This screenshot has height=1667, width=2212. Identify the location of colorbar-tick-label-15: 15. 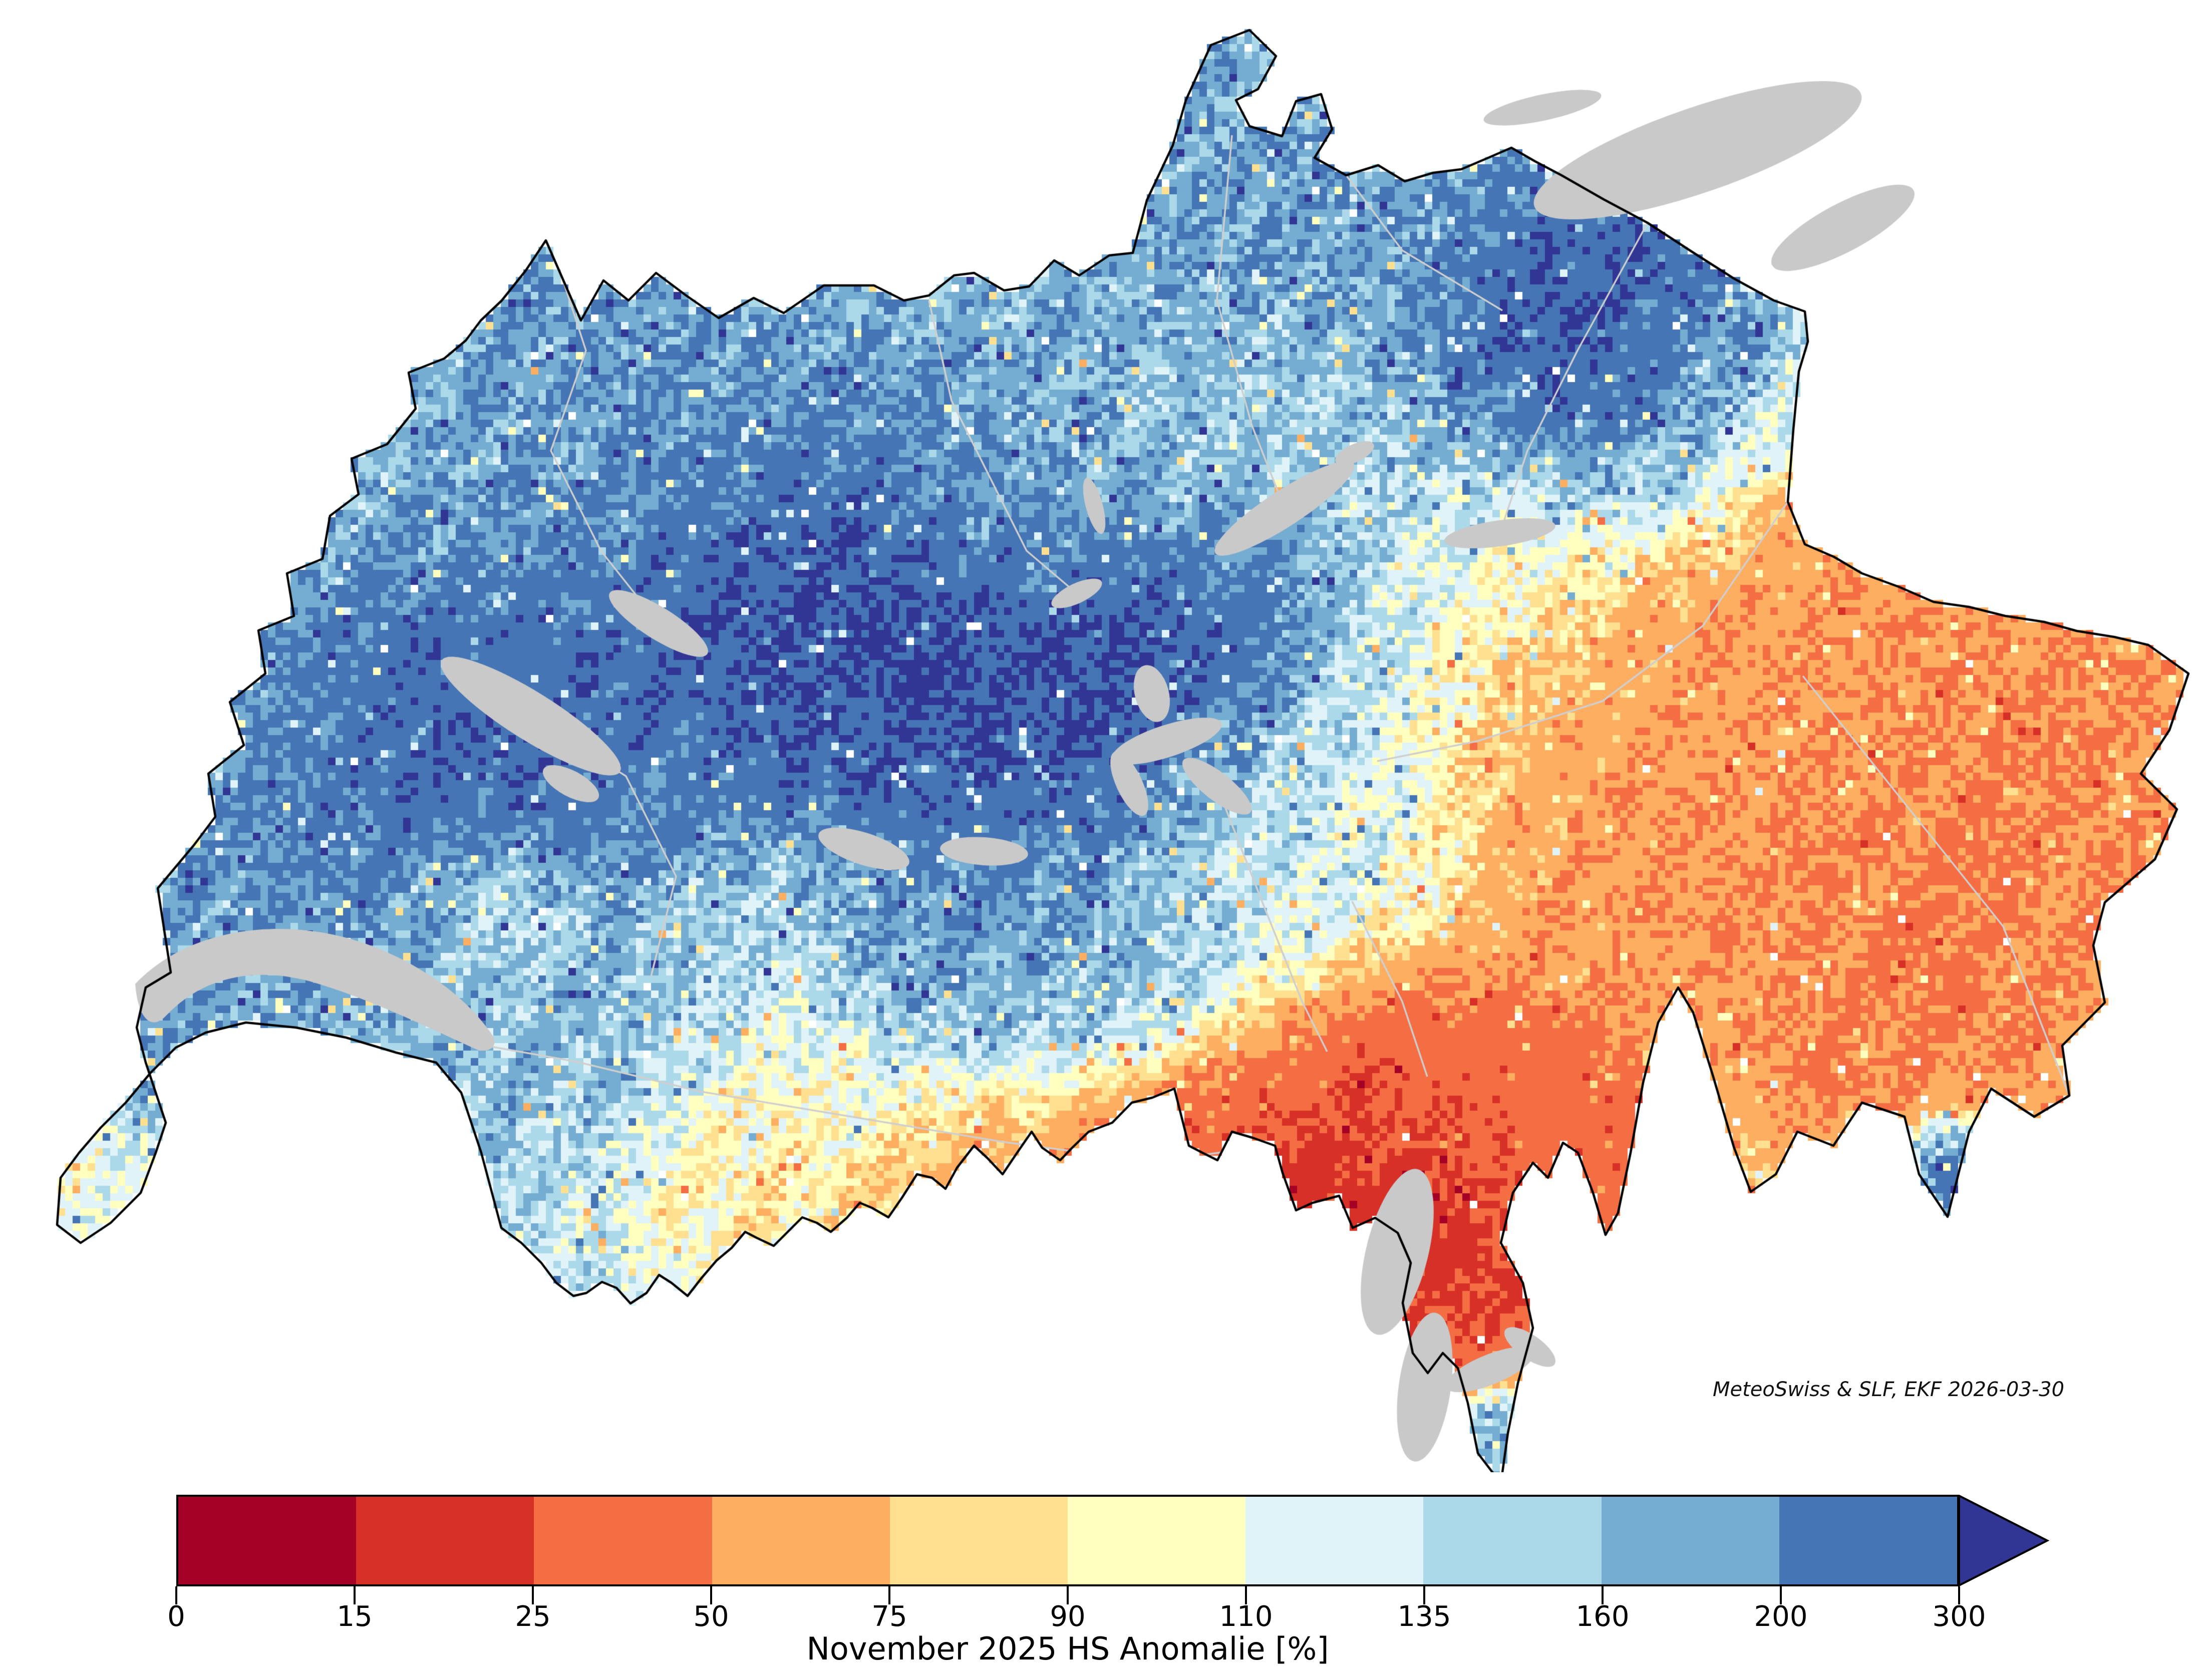
(355, 1616).